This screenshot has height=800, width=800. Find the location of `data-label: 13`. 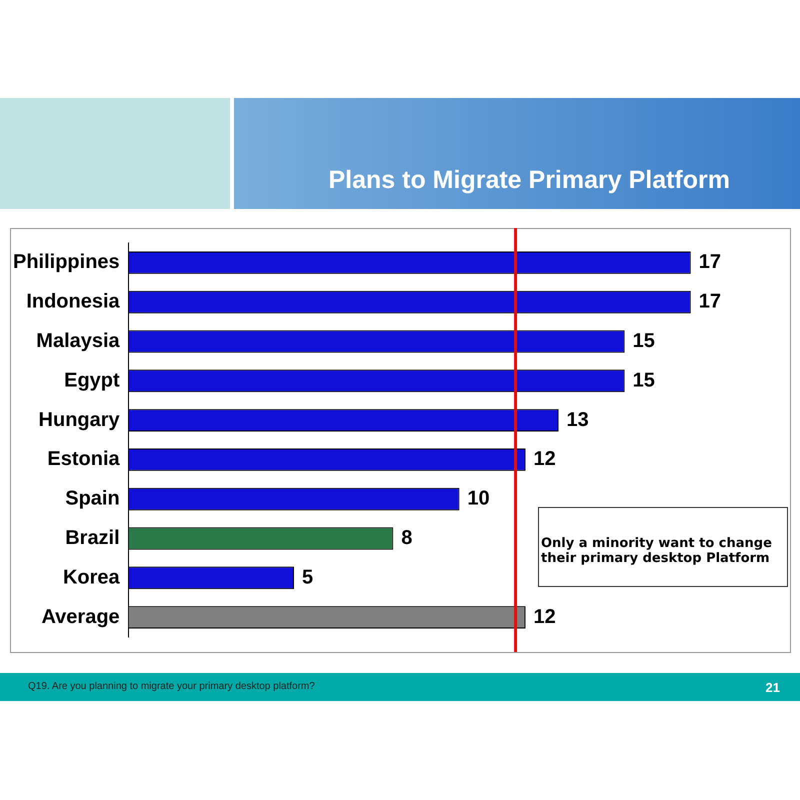

data-label: 13 is located at coordinates (577, 419).